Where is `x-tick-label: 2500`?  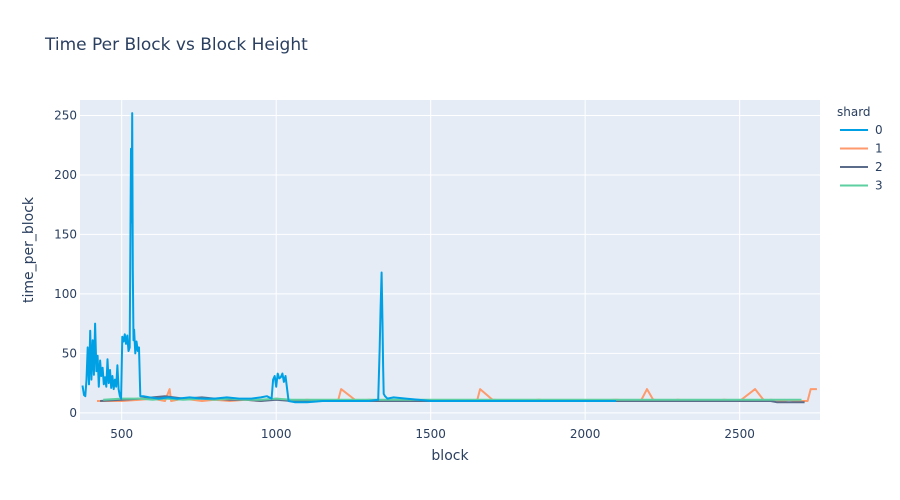 x-tick-label: 2500 is located at coordinates (739, 434).